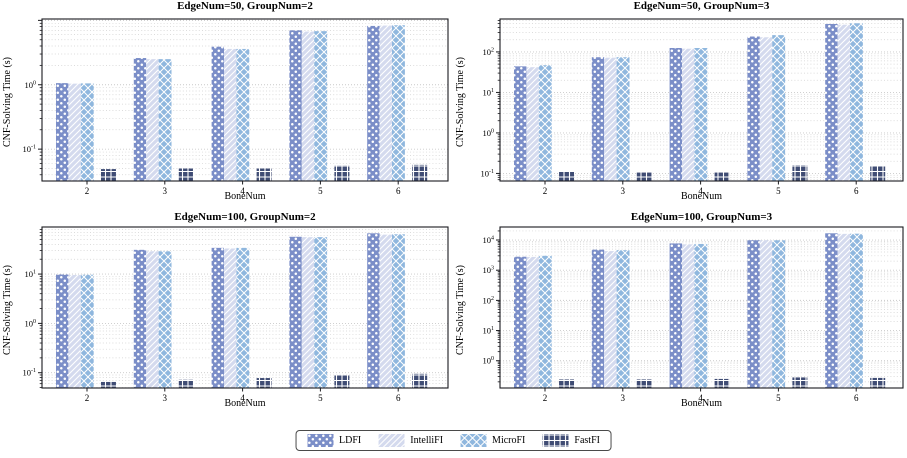  What do you see at coordinates (701, 217) in the screenshot?
I see `chart-title: EdgeNum=100, GroupNum=3` at bounding box center [701, 217].